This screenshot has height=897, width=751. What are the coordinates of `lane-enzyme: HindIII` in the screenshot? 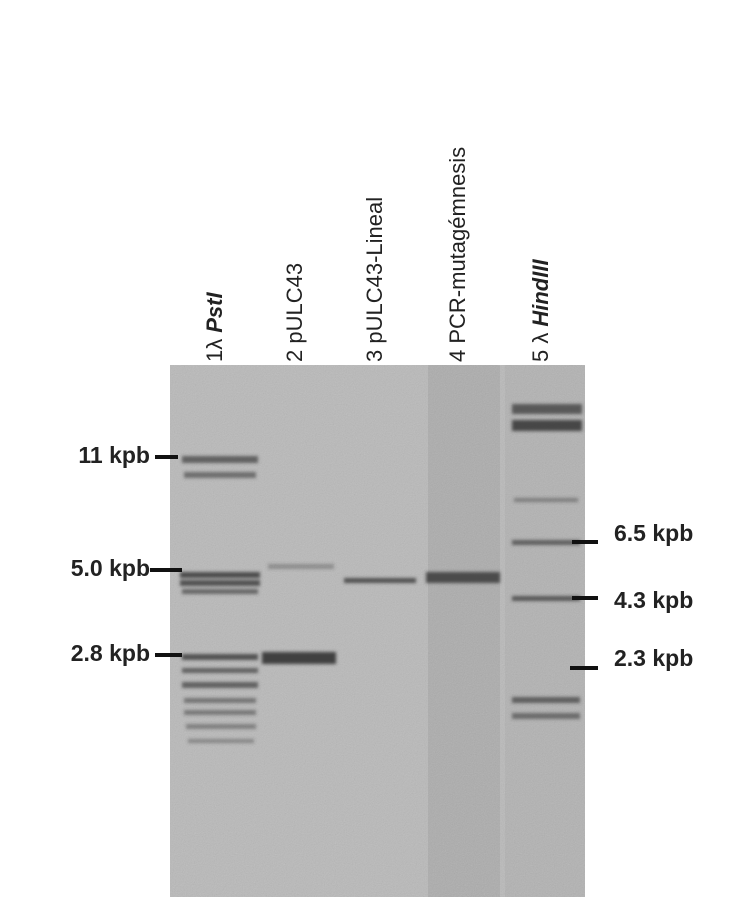 It's located at (540, 293).